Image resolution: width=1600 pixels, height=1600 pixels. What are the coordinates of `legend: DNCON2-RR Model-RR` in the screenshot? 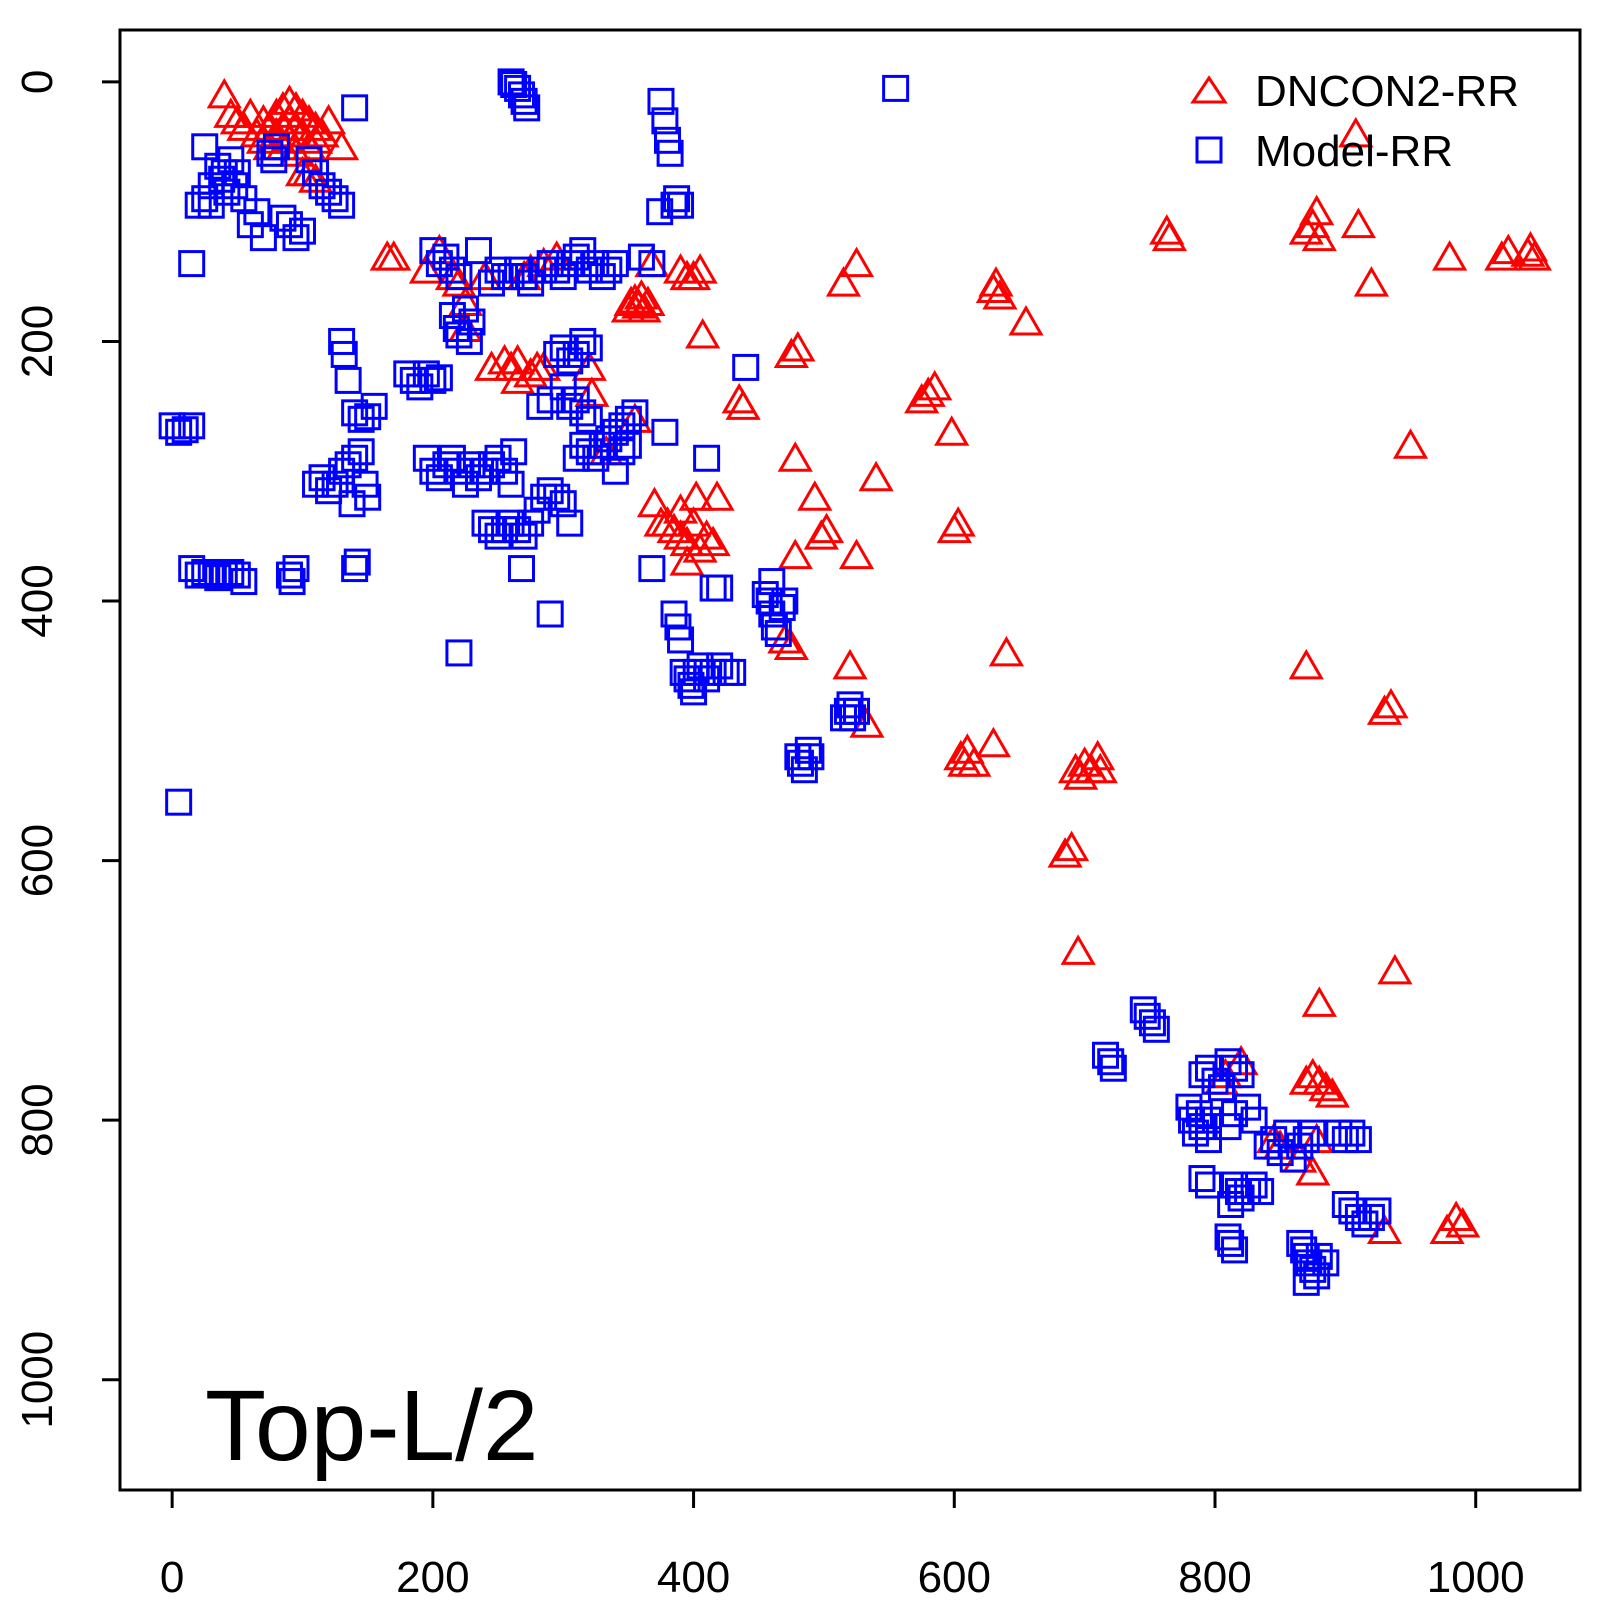 It's located at (1354, 121).